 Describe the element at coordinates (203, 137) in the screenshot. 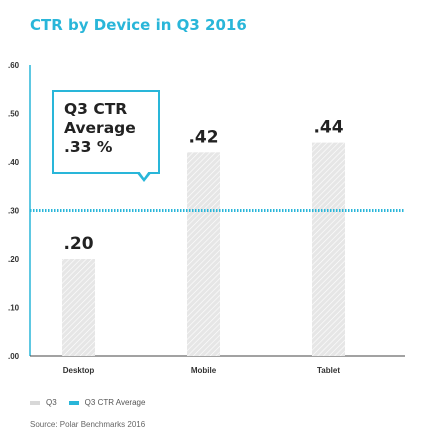

I see `data-label-mobile: .42` at that location.